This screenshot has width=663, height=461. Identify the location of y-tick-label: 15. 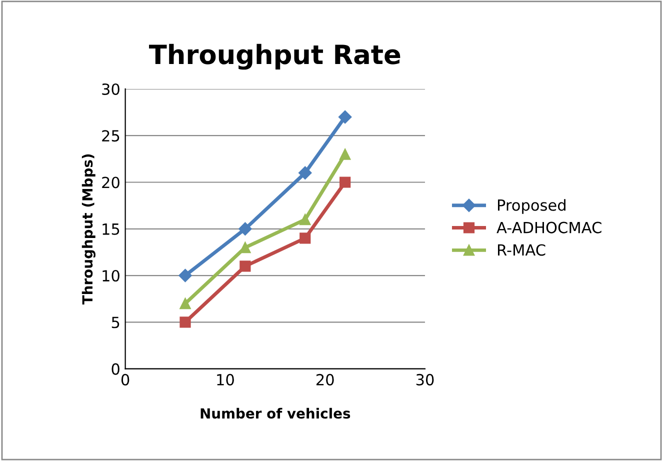
(111, 229).